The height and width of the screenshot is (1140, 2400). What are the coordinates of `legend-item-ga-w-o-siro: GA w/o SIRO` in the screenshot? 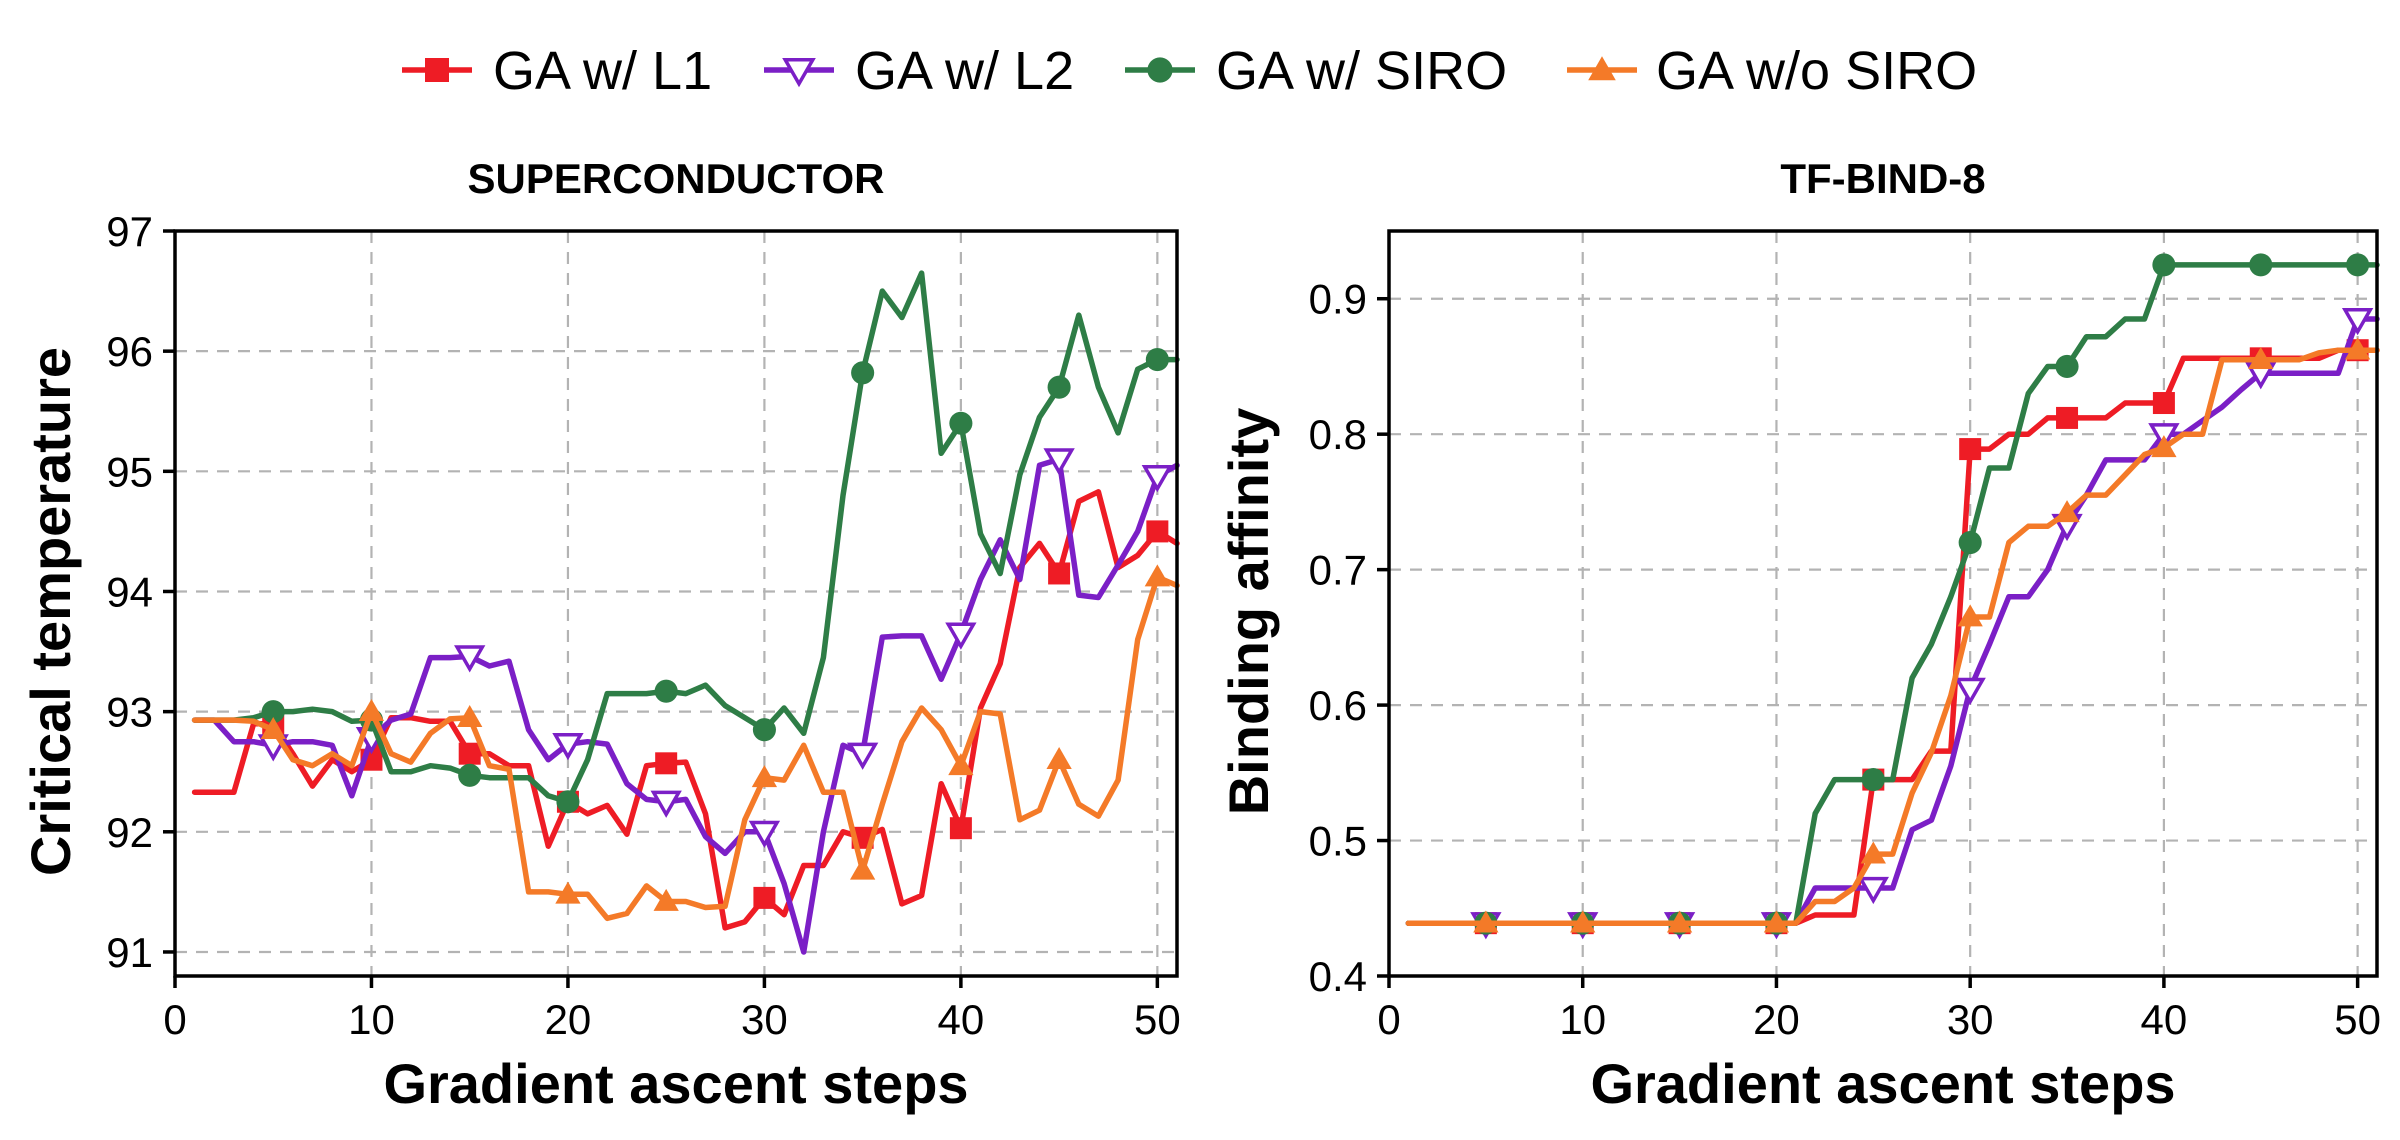 It's located at (1772, 71).